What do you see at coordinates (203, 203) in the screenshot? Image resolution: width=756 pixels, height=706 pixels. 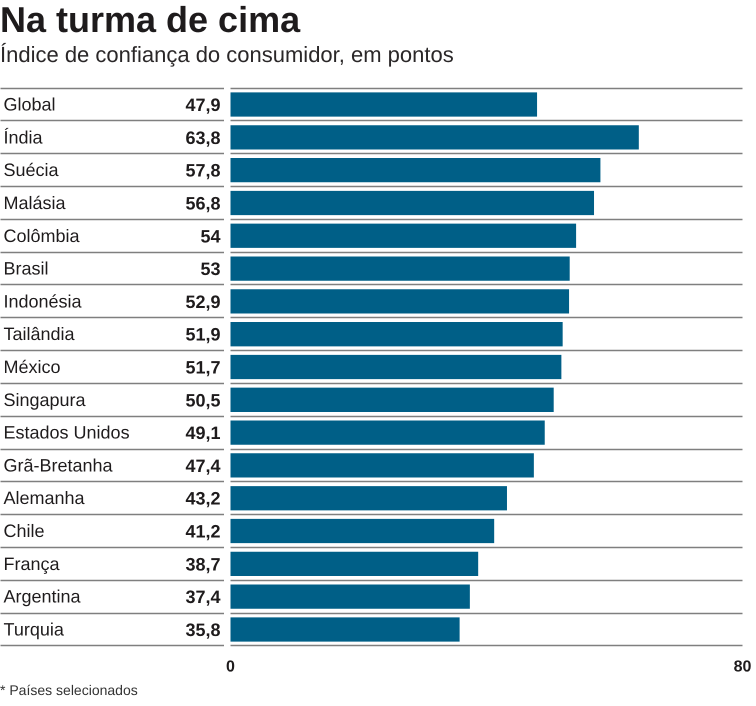 I see `data-label: 56,8` at bounding box center [203, 203].